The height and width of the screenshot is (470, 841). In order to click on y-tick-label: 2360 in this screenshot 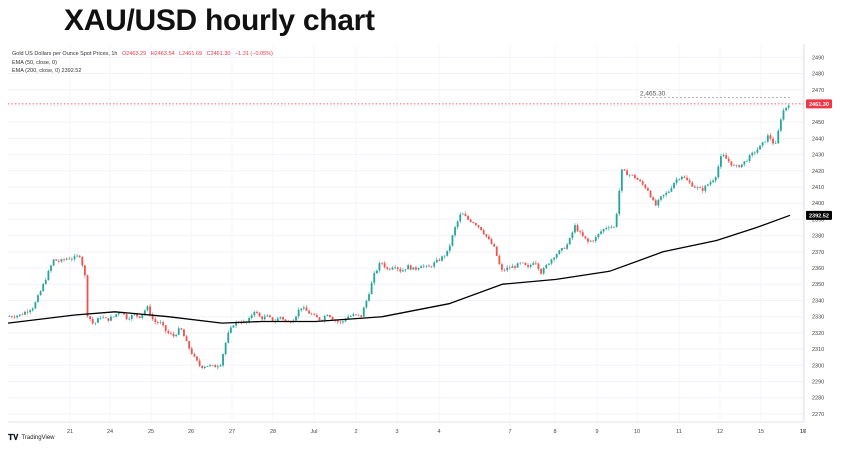, I will do `click(818, 269)`.